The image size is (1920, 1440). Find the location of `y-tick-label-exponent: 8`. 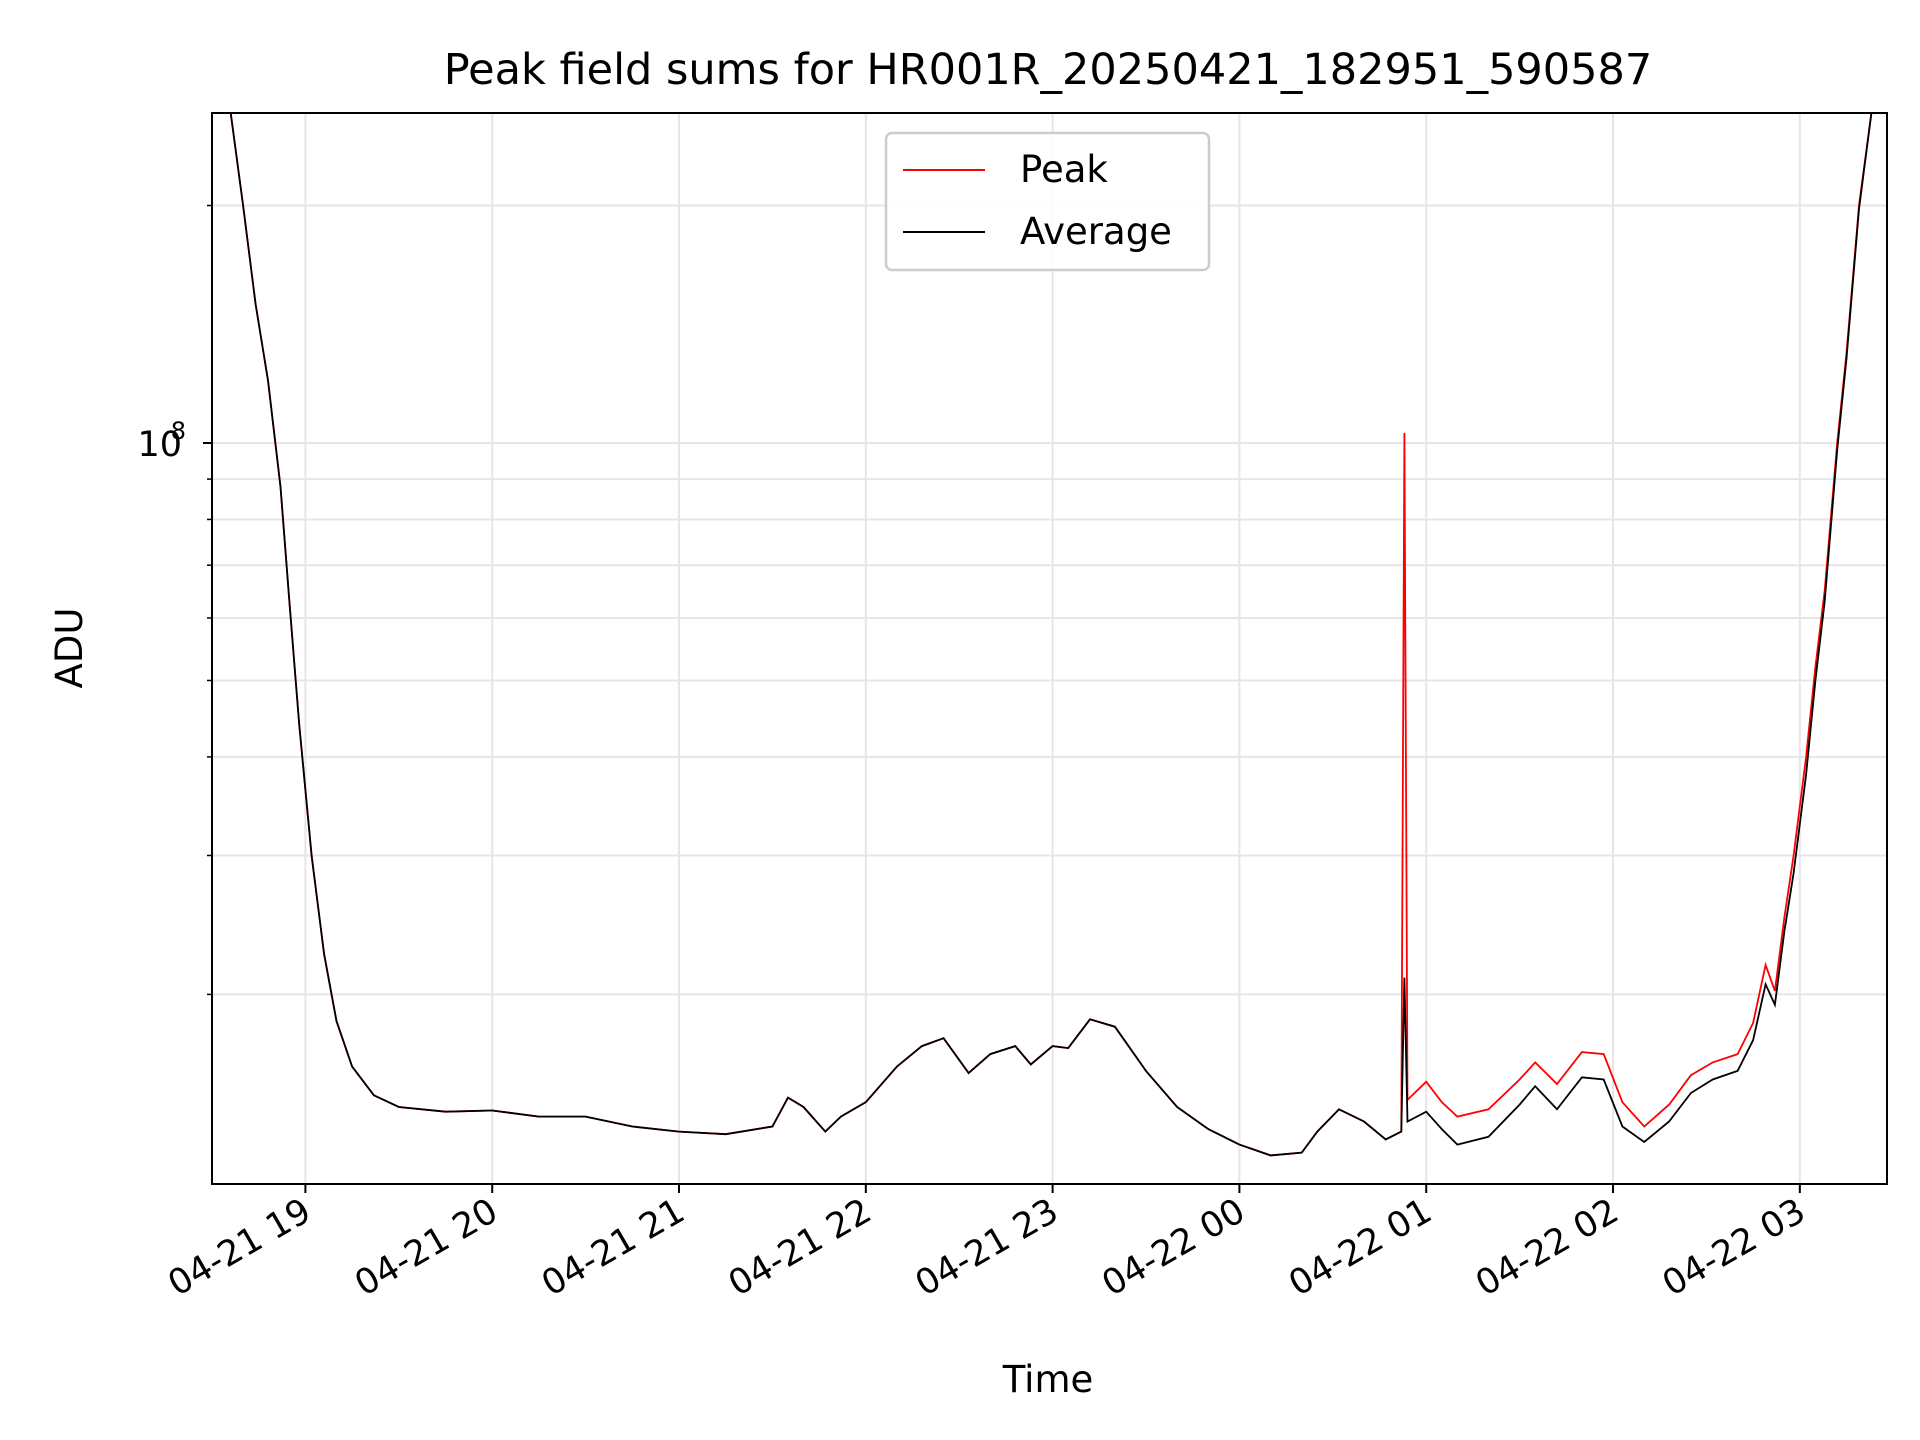

y-tick-label-exponent: 8 is located at coordinates (178, 431).